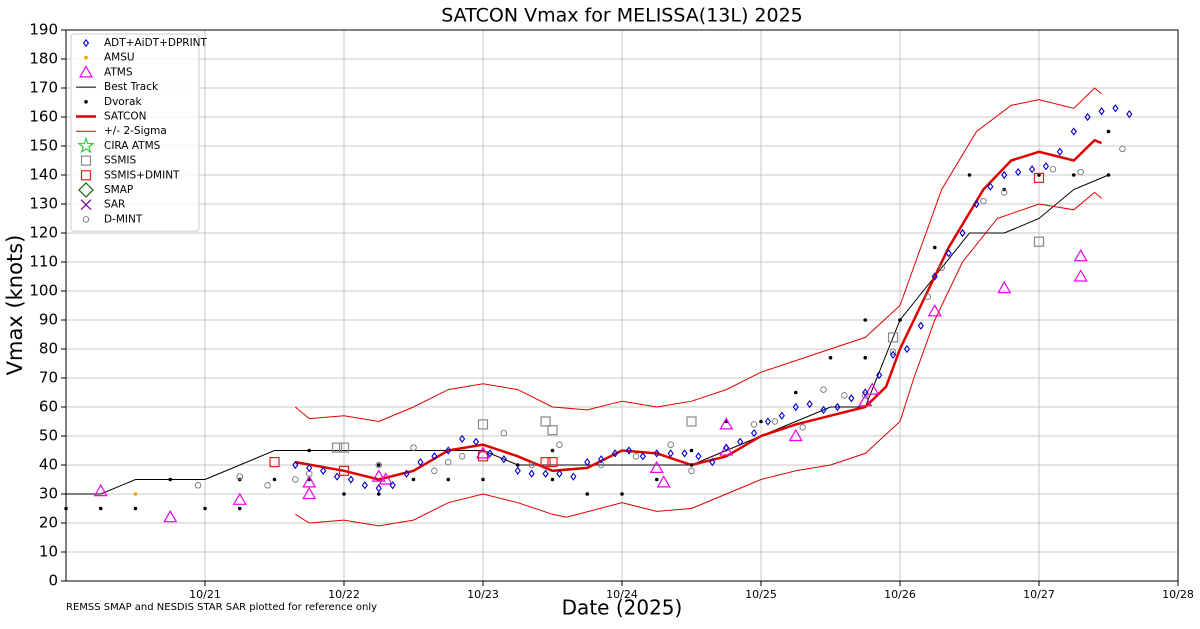 This screenshot has width=1200, height=629. What do you see at coordinates (1178, 594) in the screenshot?
I see `x-tick-label: 10/28` at bounding box center [1178, 594].